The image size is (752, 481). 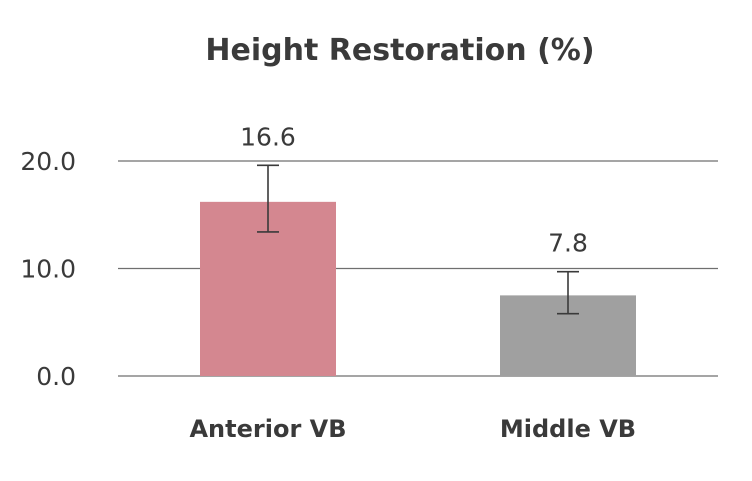 I want to click on category-label: Anterior VB, so click(x=267, y=429).